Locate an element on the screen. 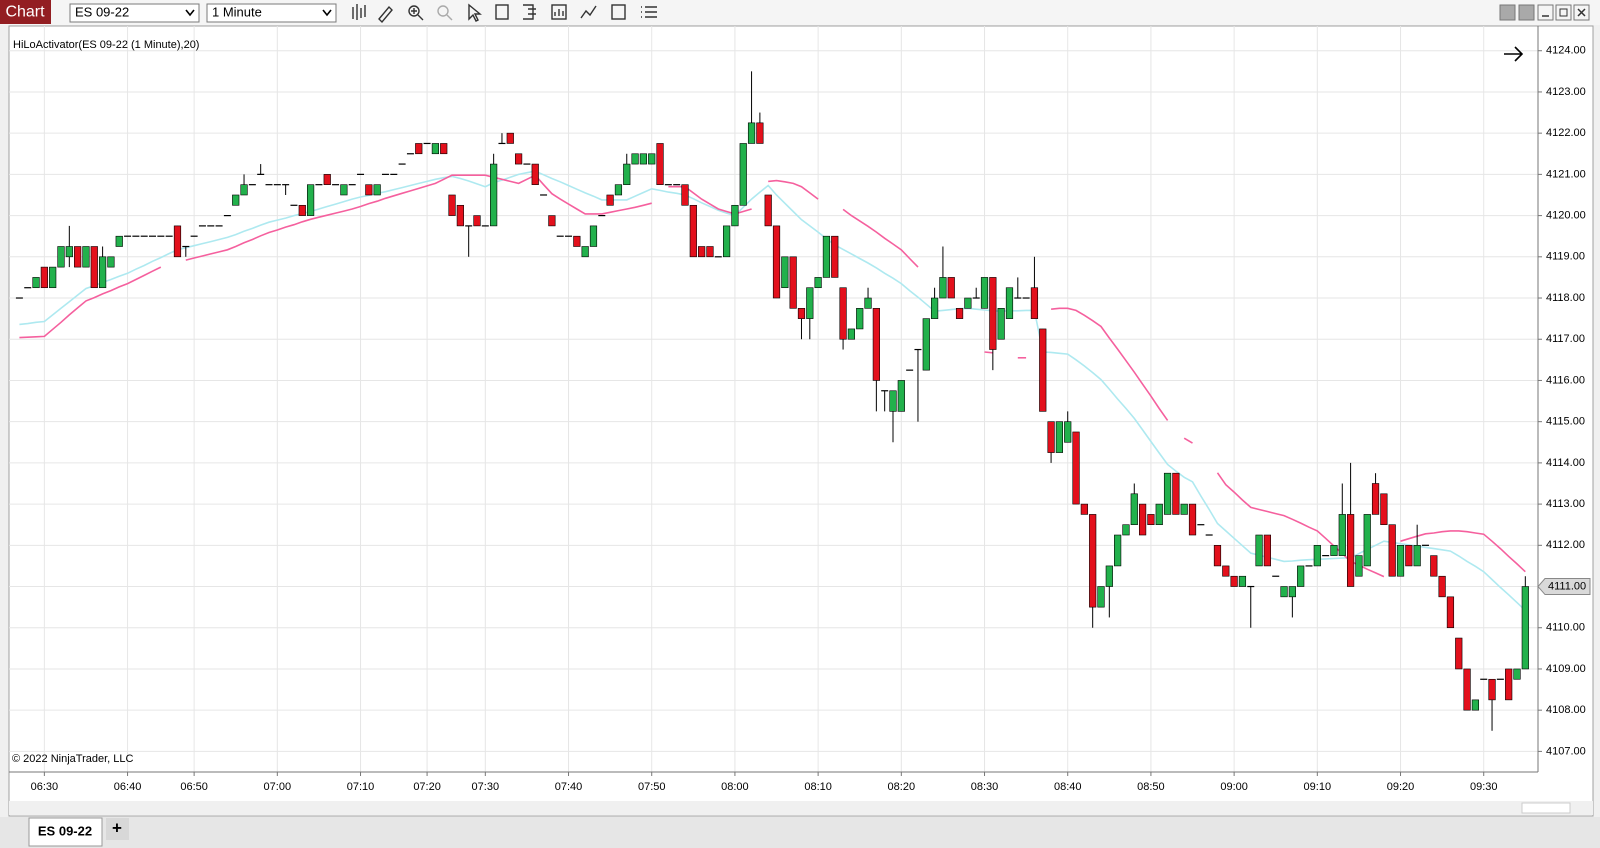  x-tick-label: 06:50 is located at coordinates (194, 787).